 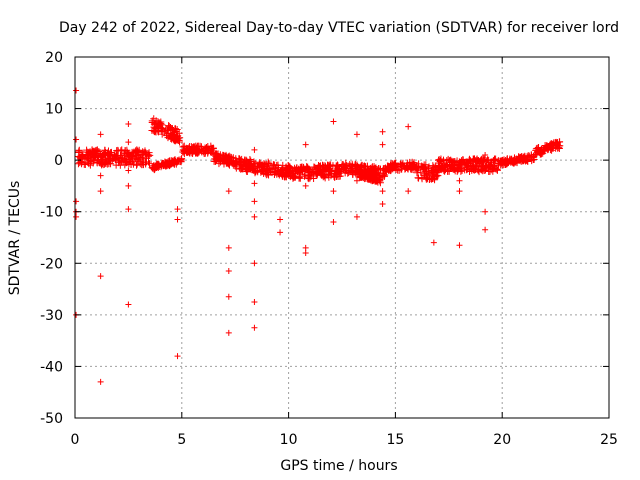 What do you see at coordinates (54, 58) in the screenshot?
I see `y-tick-label: 20` at bounding box center [54, 58].